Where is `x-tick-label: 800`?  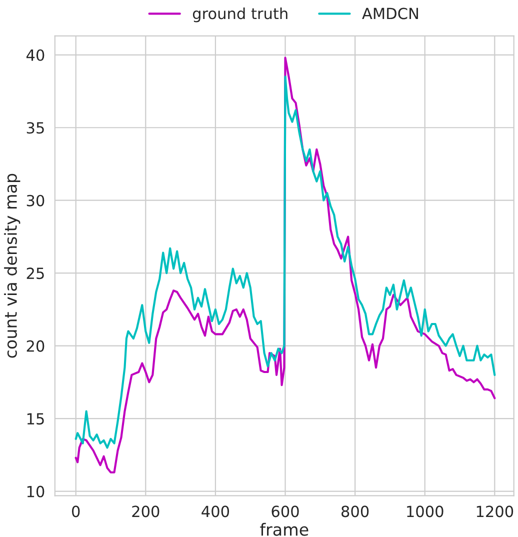
x-tick-label: 800 is located at coordinates (355, 512).